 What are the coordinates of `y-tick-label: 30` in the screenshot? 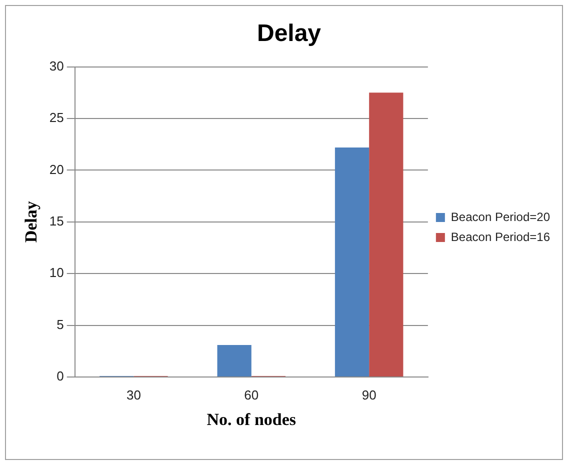 It's located at (56, 66).